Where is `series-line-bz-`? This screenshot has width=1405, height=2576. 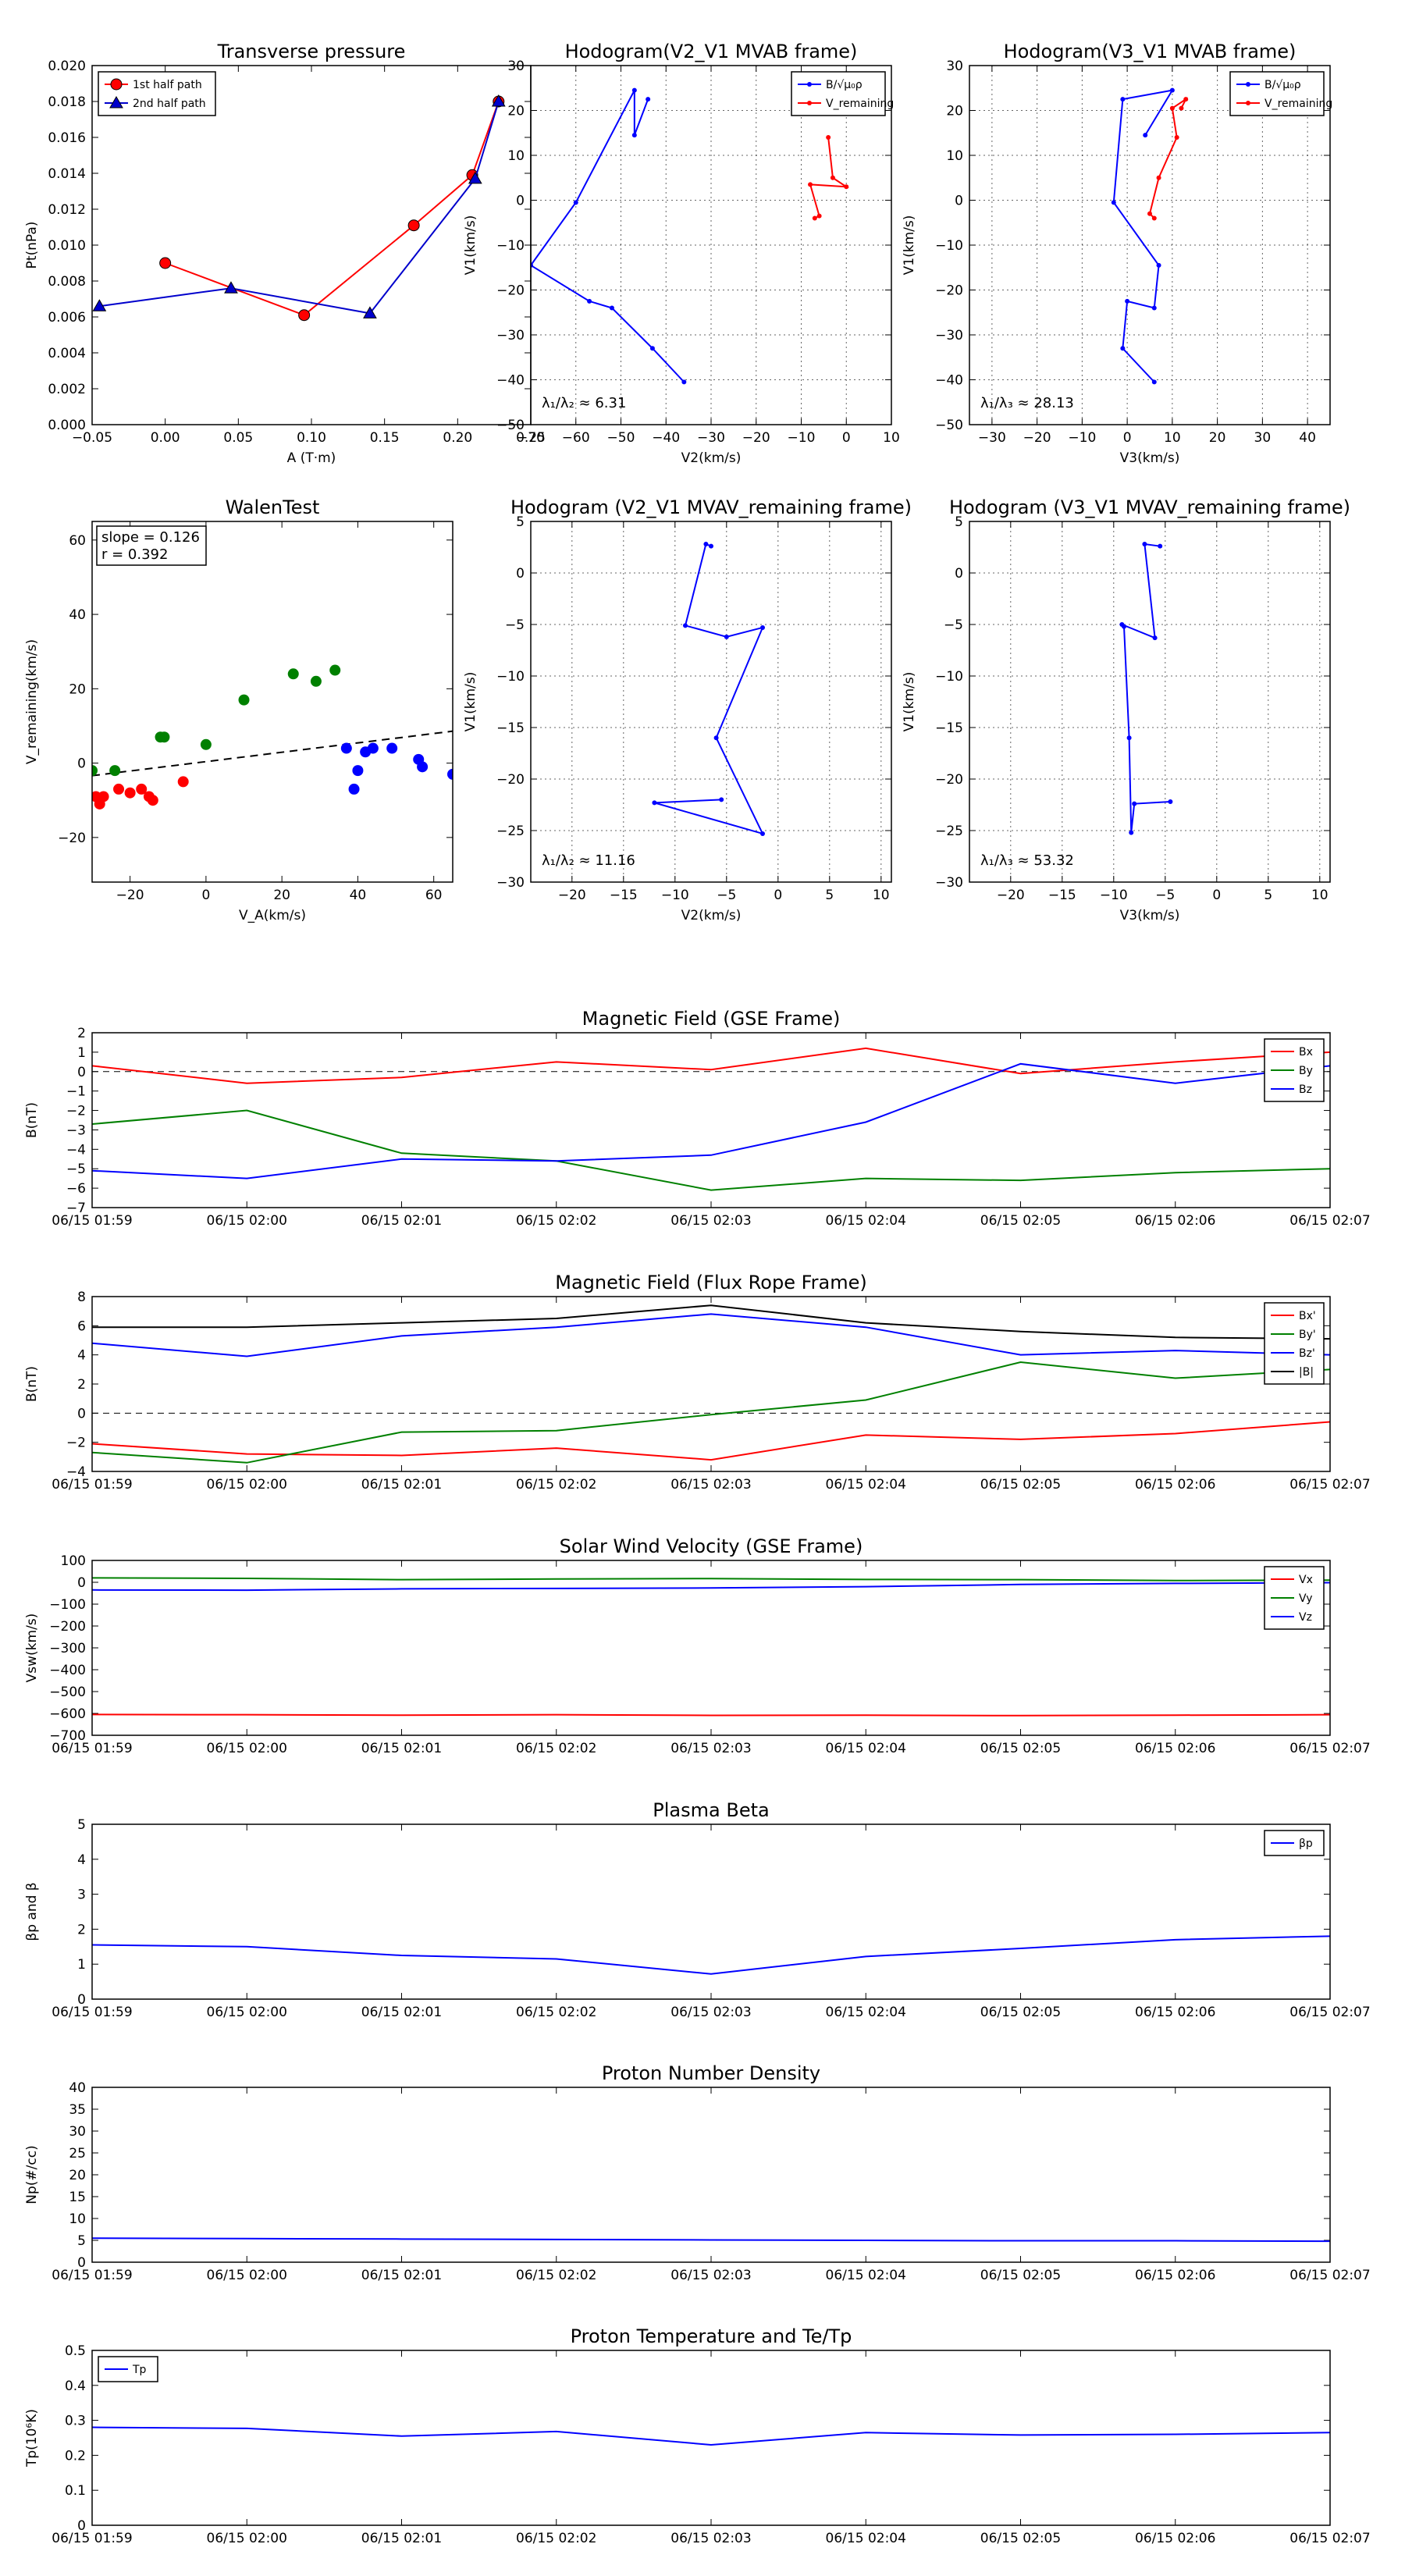
series-line-bz- is located at coordinates (711, 1335).